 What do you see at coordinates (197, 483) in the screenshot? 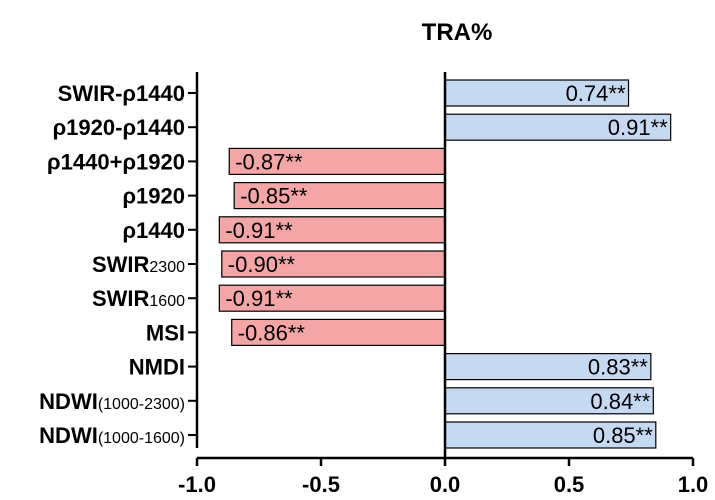
I see `x-tick-label: -1.0` at bounding box center [197, 483].